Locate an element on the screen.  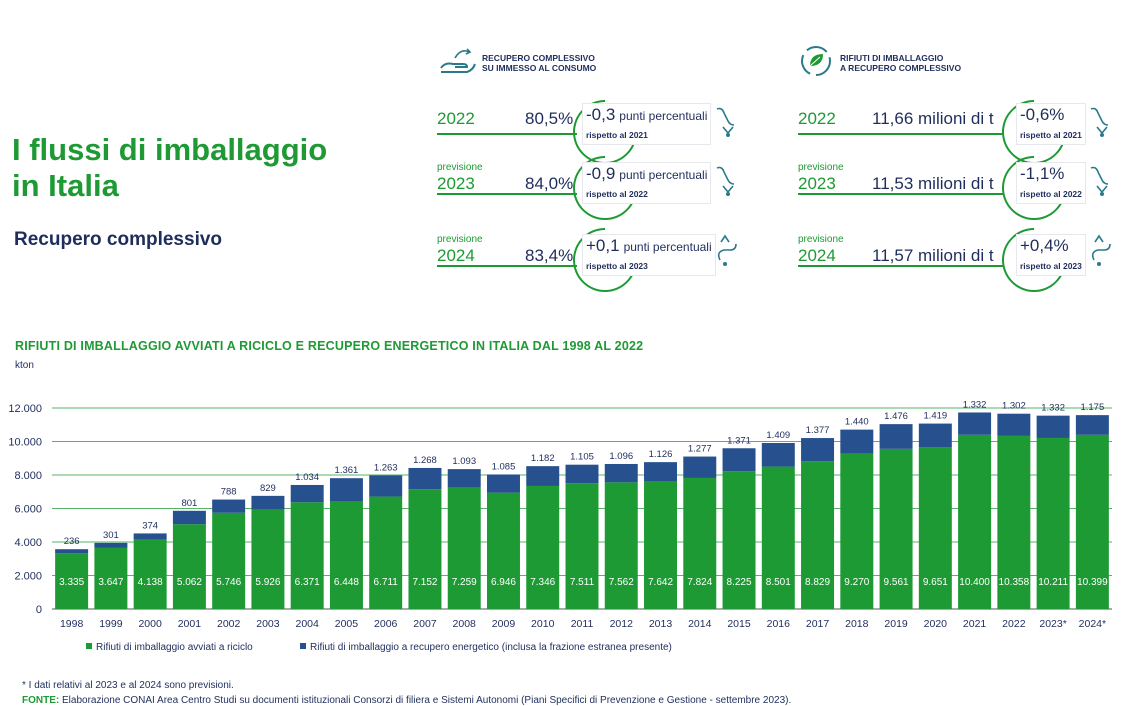
row-year: 2022 is located at coordinates (817, 118).